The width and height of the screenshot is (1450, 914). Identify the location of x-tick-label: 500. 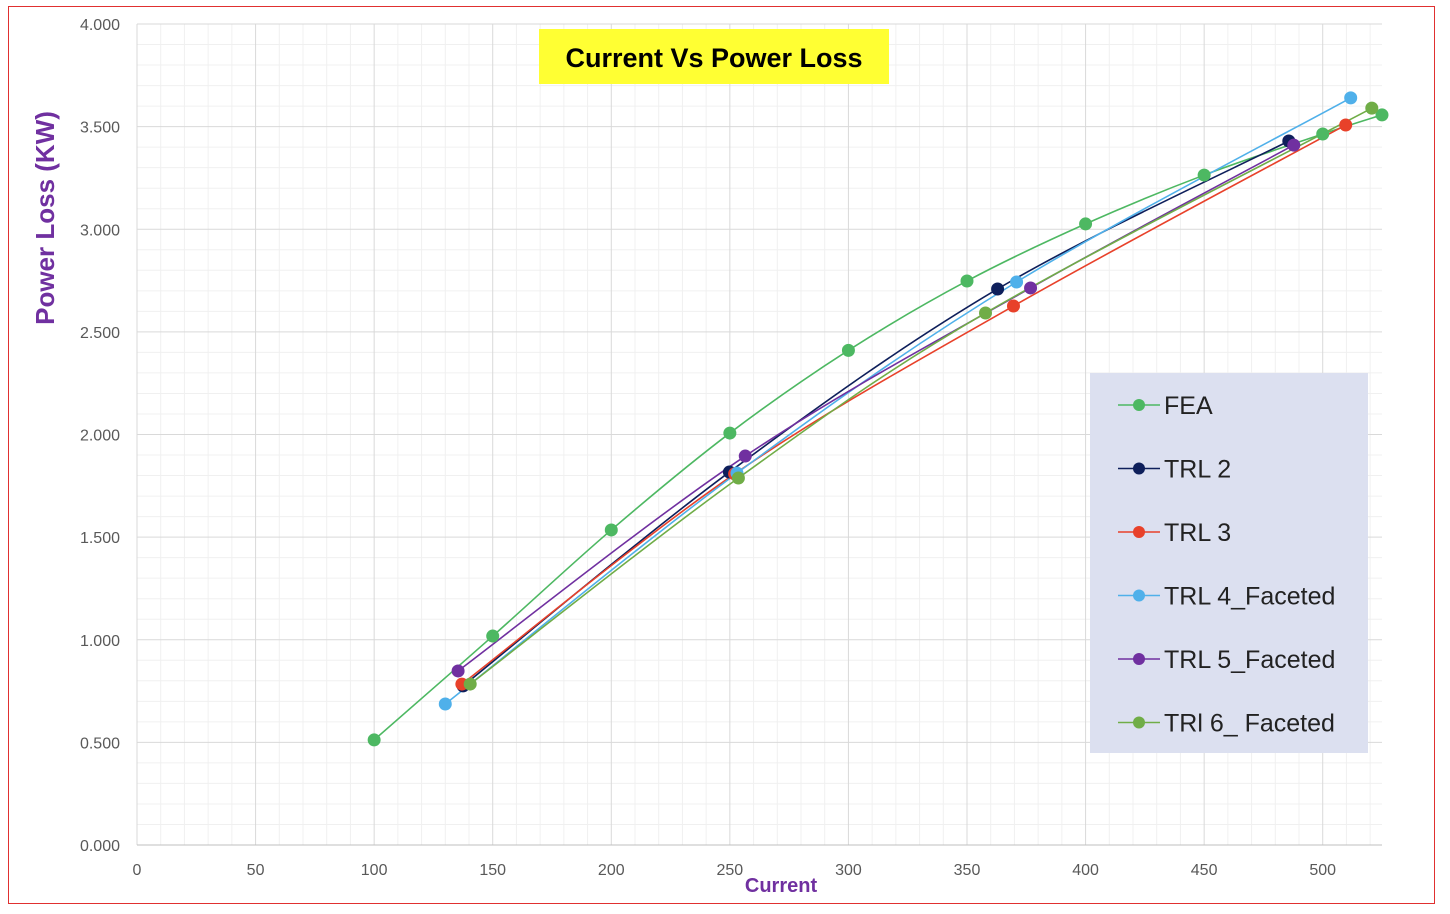
(1322, 870).